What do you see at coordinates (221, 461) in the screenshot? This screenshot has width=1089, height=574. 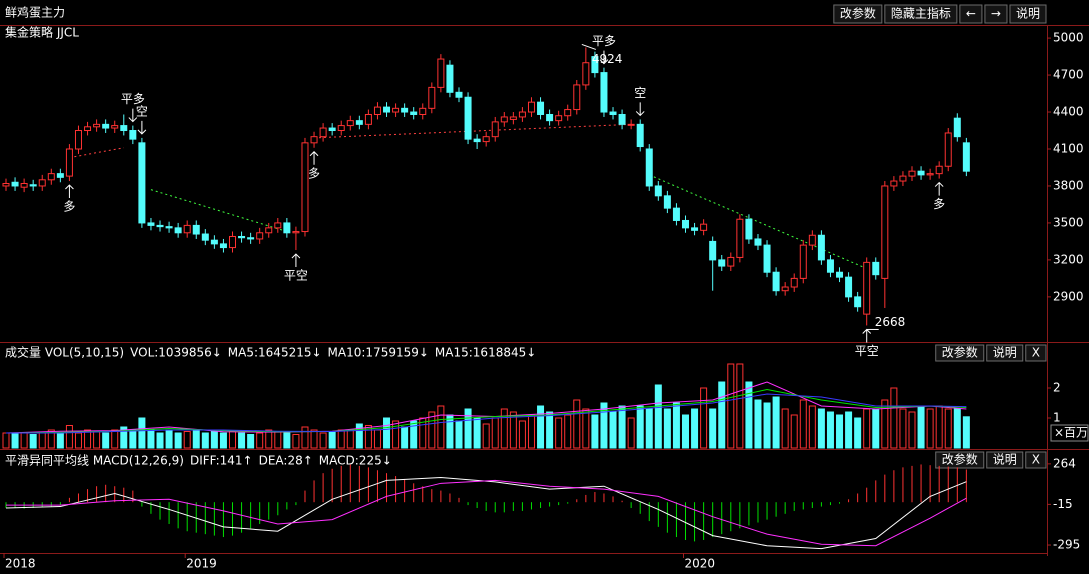 I see `legend-label: DIFF:141↑` at bounding box center [221, 461].